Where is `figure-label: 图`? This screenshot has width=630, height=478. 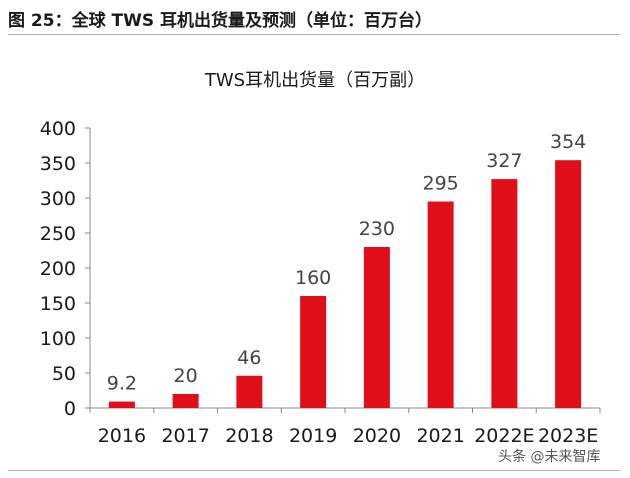 figure-label: 图 is located at coordinates (16, 21).